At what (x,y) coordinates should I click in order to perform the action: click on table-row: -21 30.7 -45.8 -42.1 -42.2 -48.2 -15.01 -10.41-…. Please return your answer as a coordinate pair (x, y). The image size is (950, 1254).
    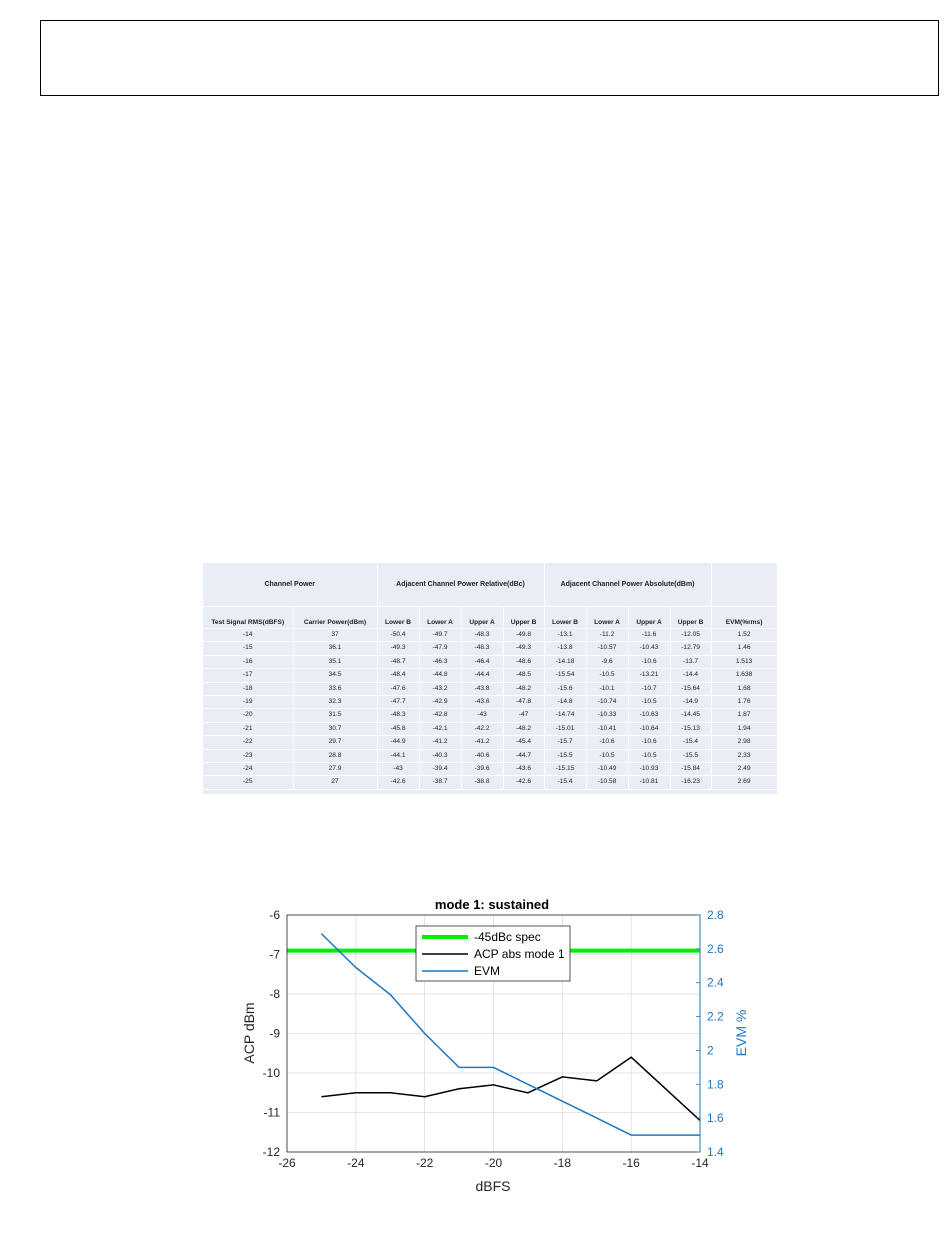
    Looking at the image, I should click on (490, 729).